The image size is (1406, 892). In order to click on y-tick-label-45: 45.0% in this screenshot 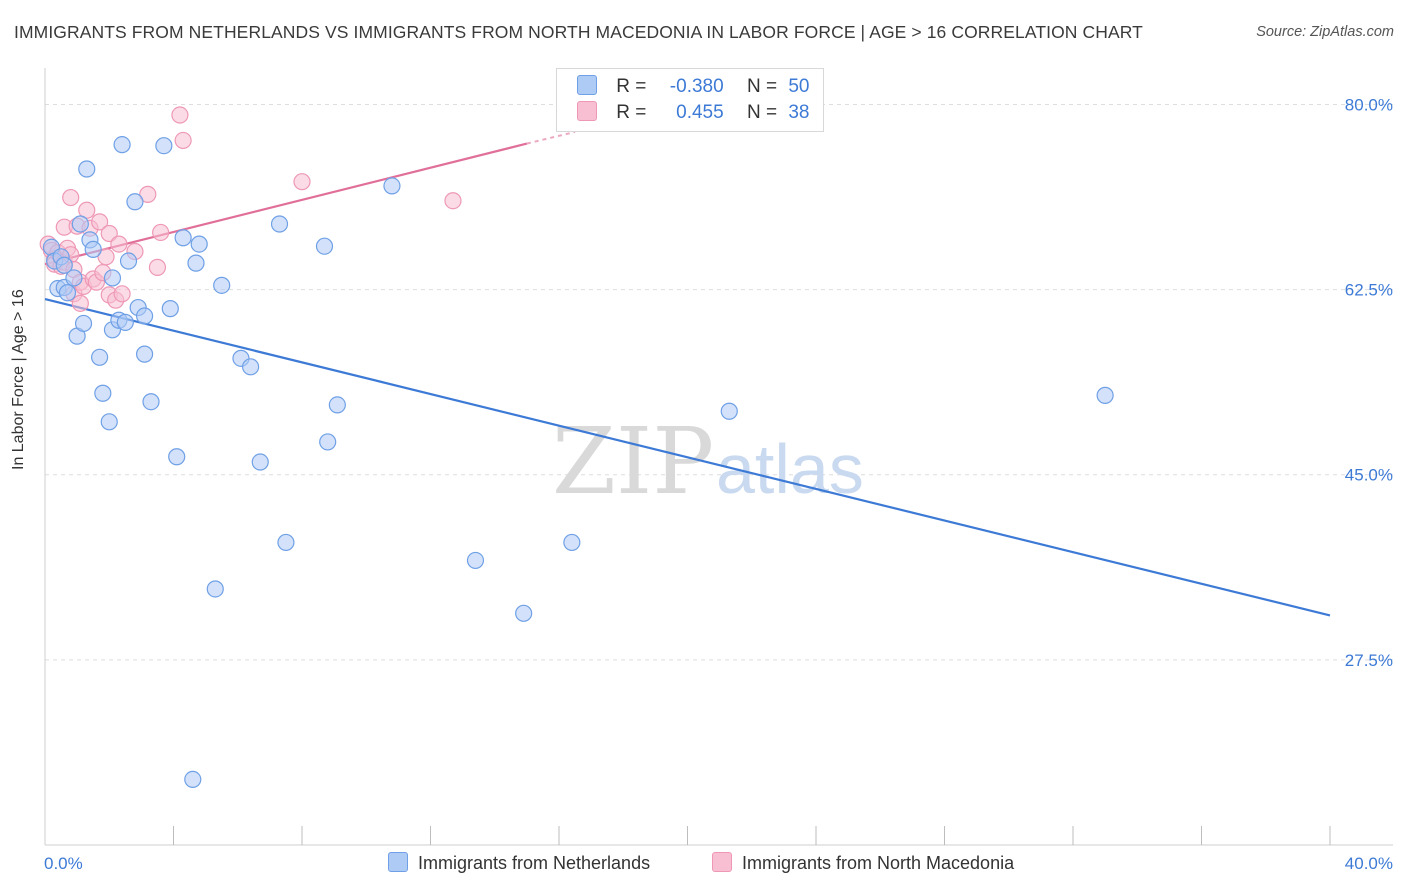, I will do `click(1369, 475)`.